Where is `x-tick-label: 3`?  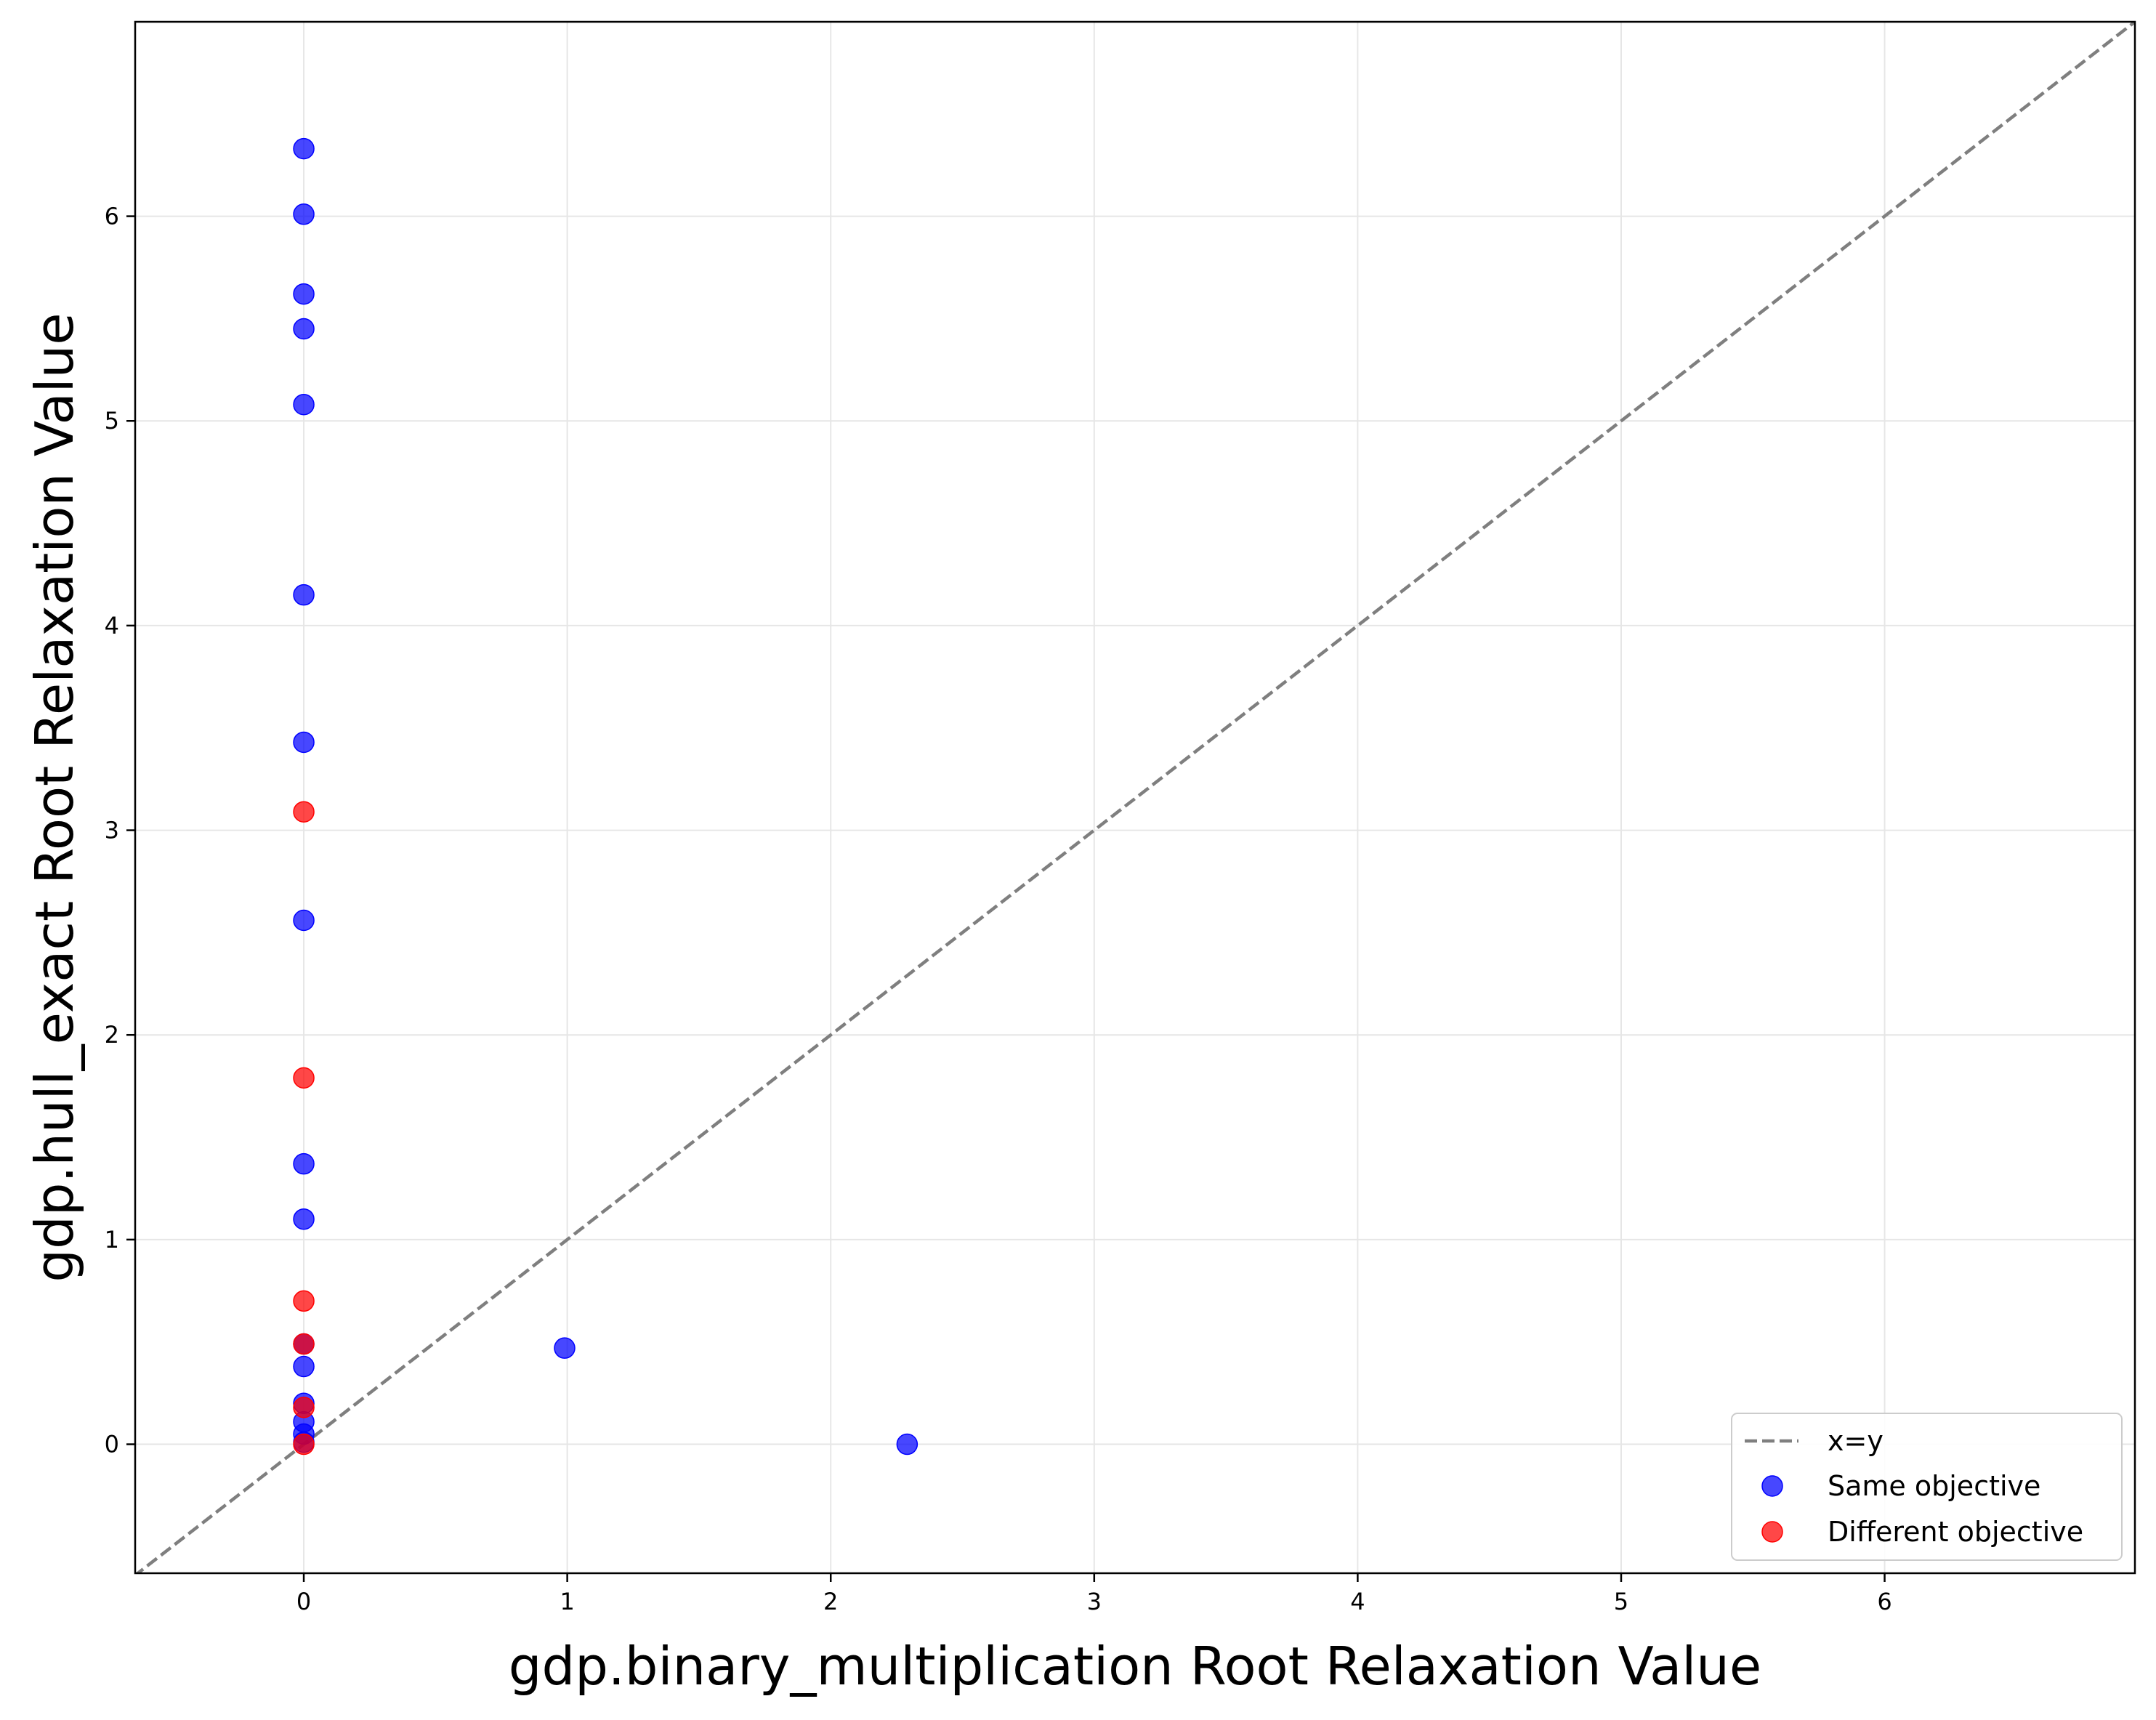
x-tick-label: 3 is located at coordinates (1094, 1601).